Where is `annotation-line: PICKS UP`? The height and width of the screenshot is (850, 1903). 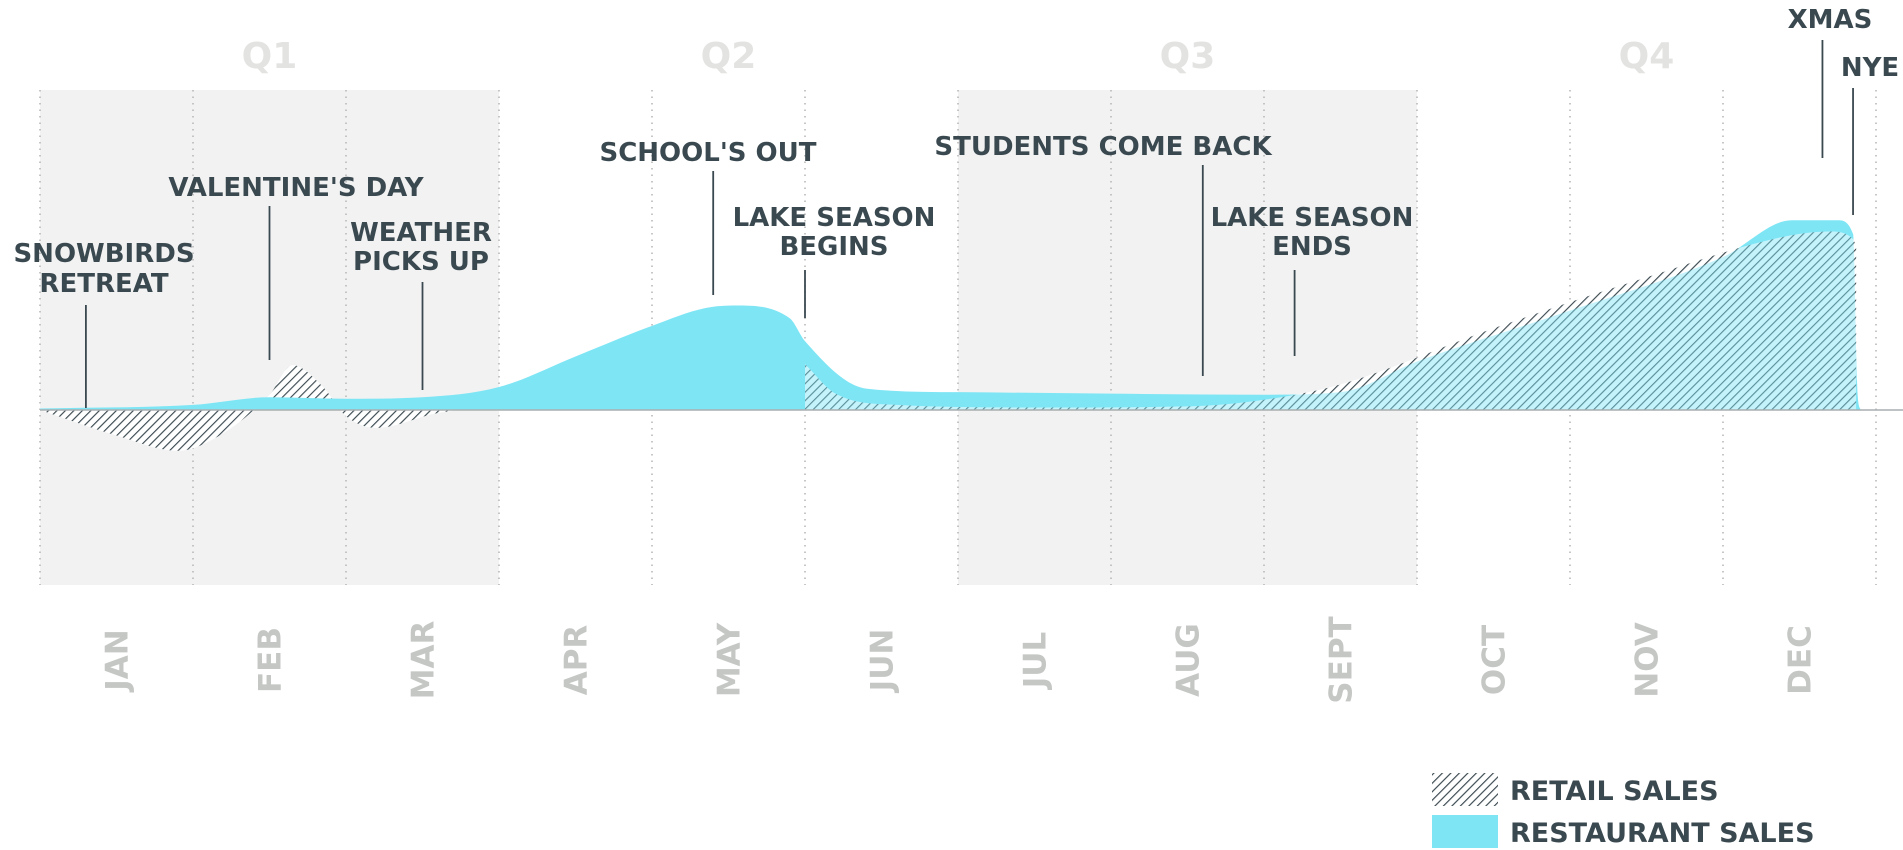 annotation-line: PICKS UP is located at coordinates (421, 262).